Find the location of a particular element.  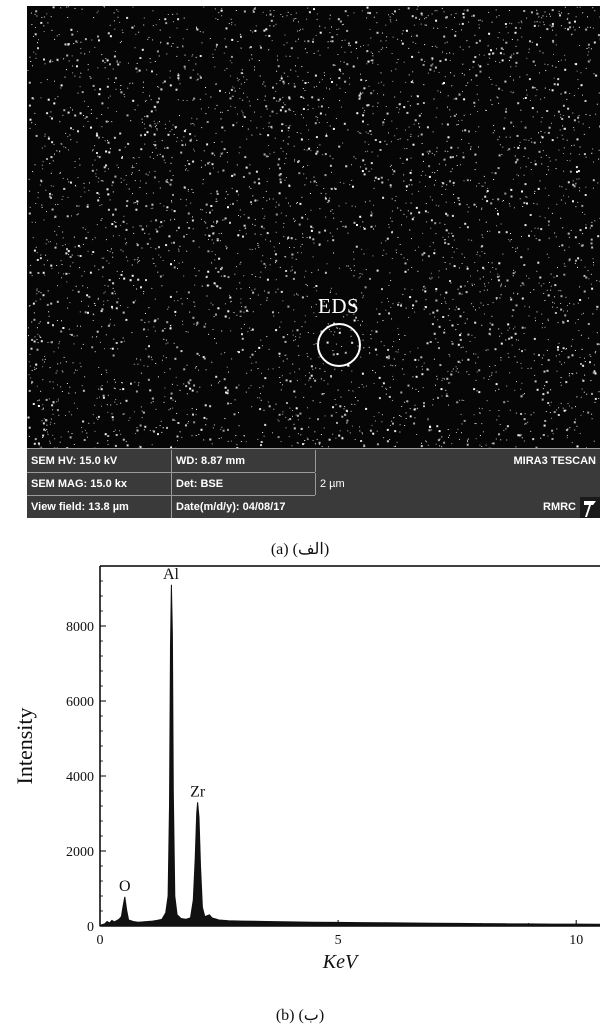

scale-bar-label: 2 µm is located at coordinates (370, 484).